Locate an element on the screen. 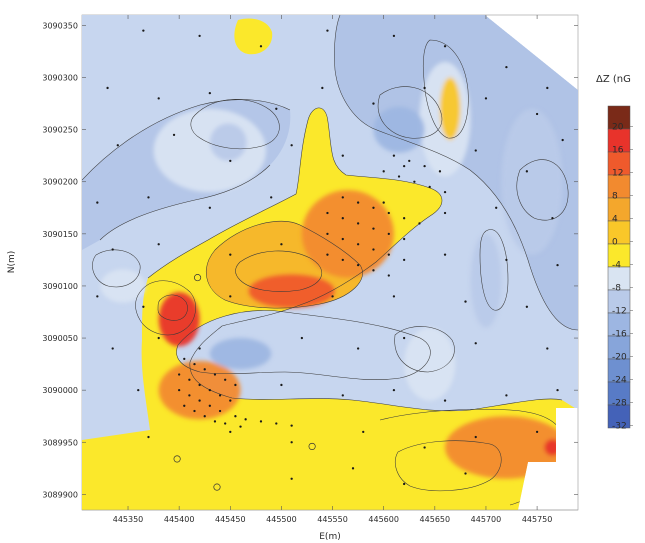 The width and height of the screenshot is (645, 543). x-axis-title: E(m) is located at coordinates (329, 537).